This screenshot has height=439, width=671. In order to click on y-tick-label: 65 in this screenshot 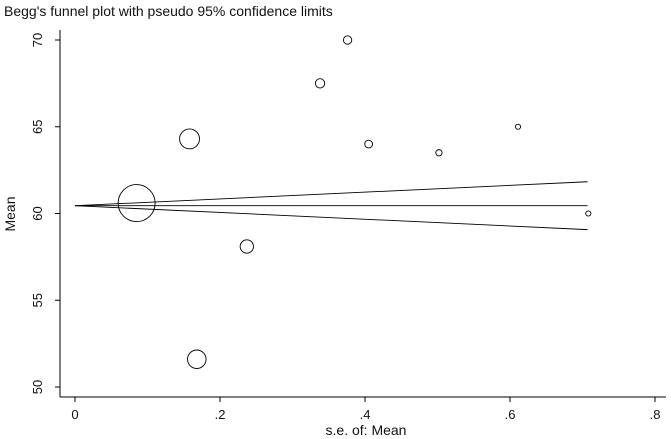, I will do `click(37, 127)`.